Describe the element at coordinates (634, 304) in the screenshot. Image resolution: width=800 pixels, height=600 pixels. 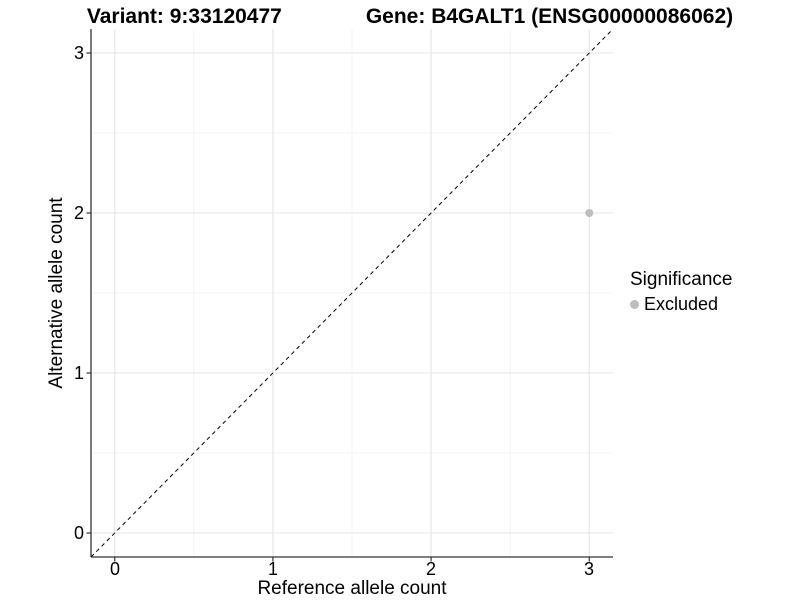
I see `excluded-point-icon` at that location.